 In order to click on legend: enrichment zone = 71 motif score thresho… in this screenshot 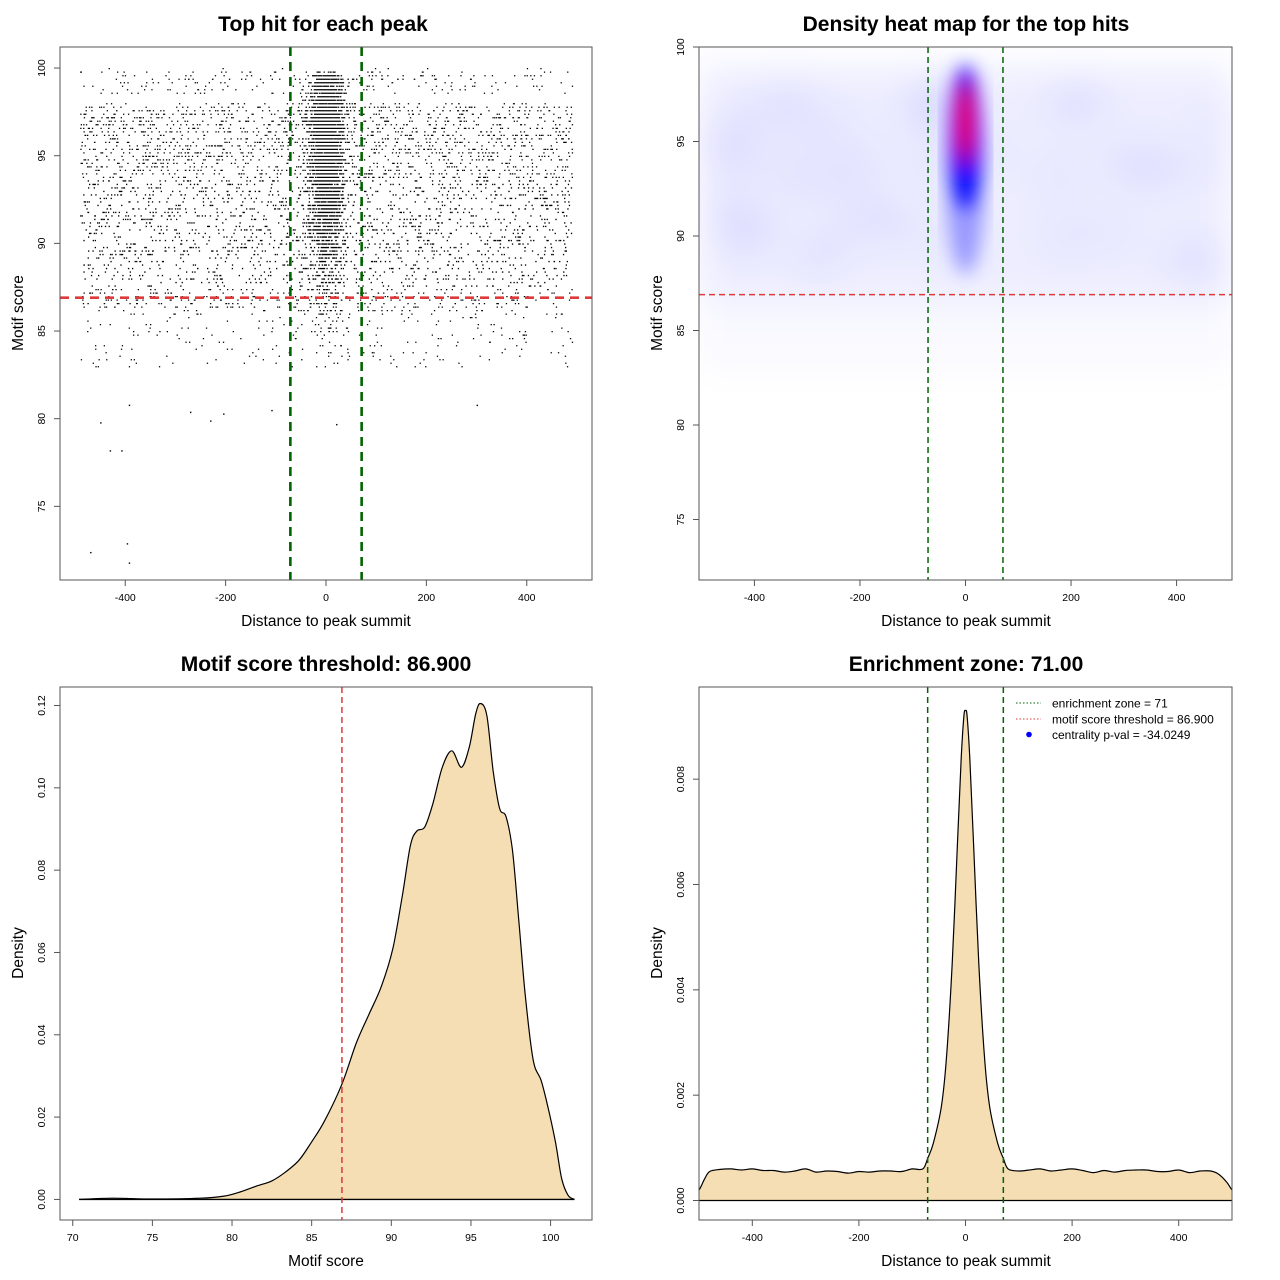, I will do `click(1115, 719)`.